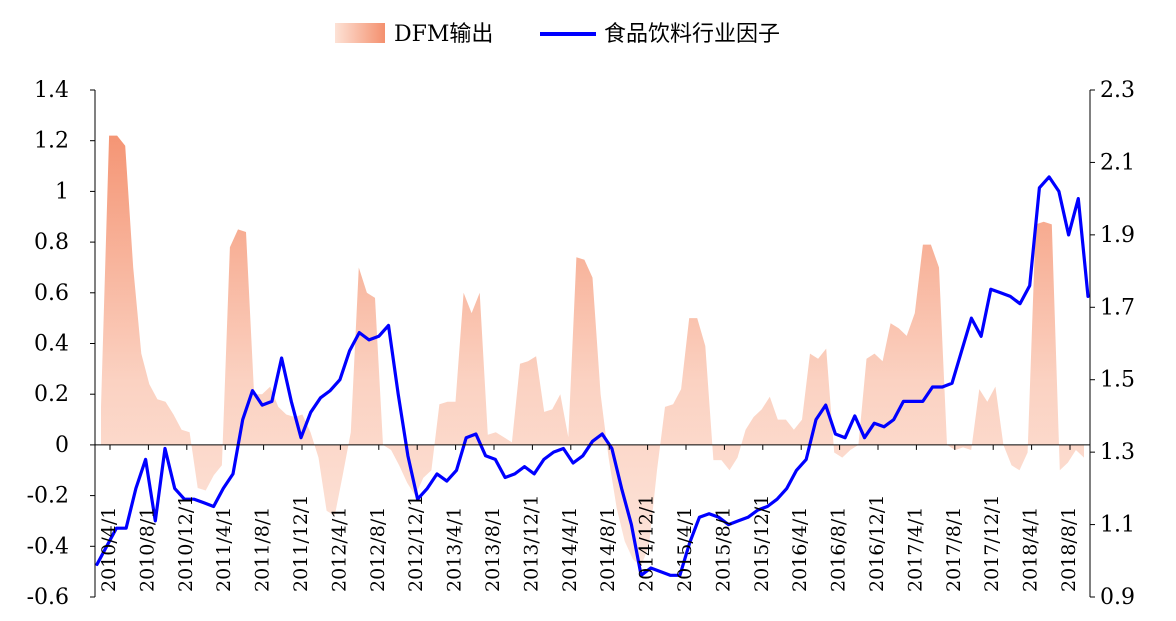 The image size is (1176, 621). Describe the element at coordinates (800, 549) in the screenshot. I see `x-tick-label: 2016/4/1` at that location.